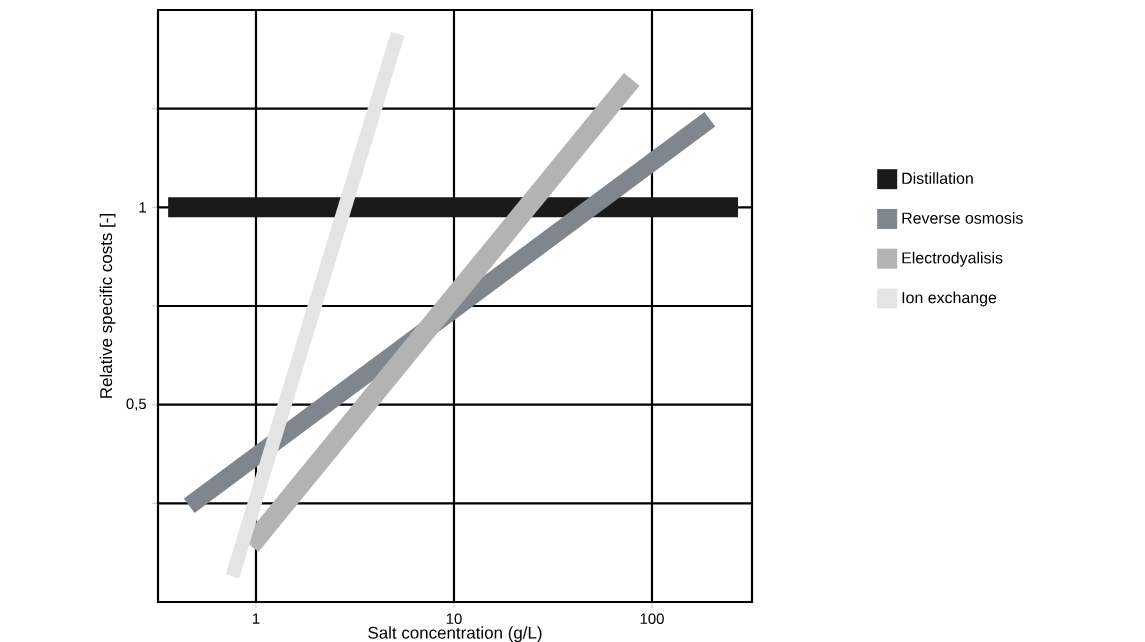 The width and height of the screenshot is (1145, 642). I want to click on x-tick-label: 100, so click(652, 618).